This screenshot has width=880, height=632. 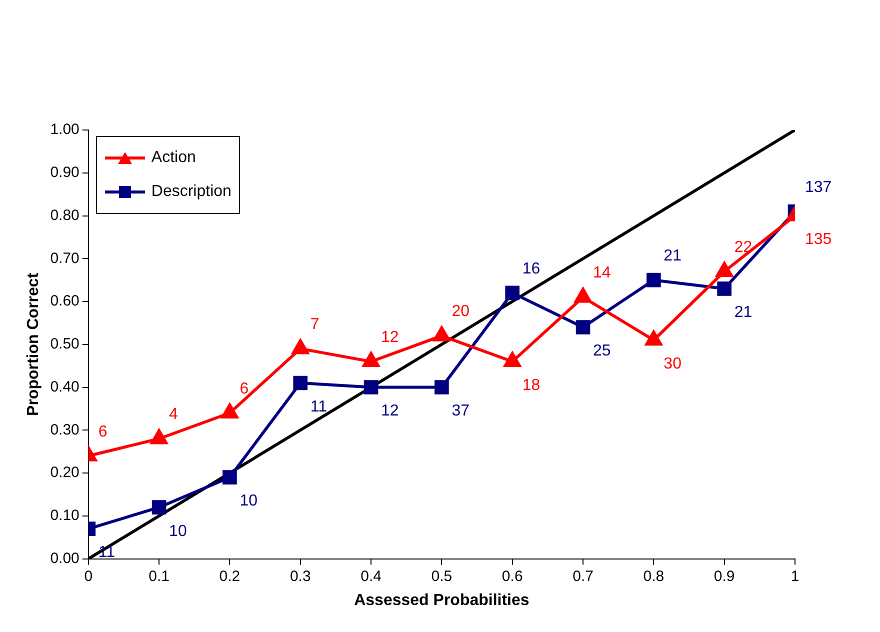 What do you see at coordinates (65, 173) in the screenshot?
I see `y-tick-label: 0.90` at bounding box center [65, 173].